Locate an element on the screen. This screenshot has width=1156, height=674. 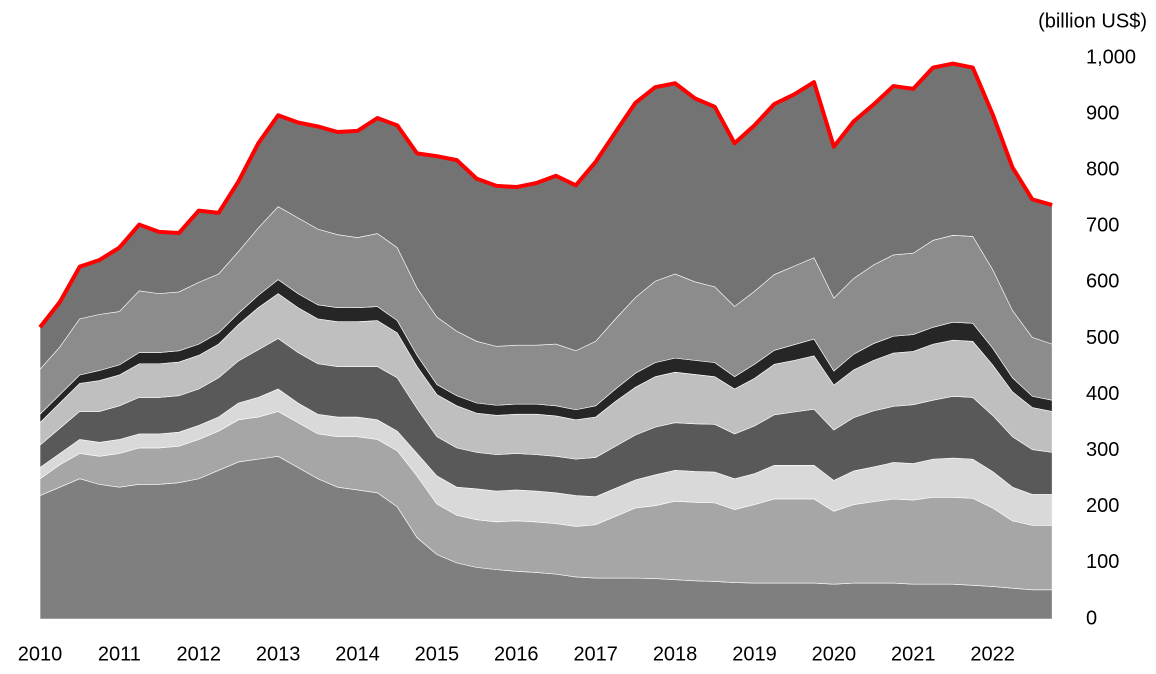
x-tick-label: 2010 is located at coordinates (40, 654).